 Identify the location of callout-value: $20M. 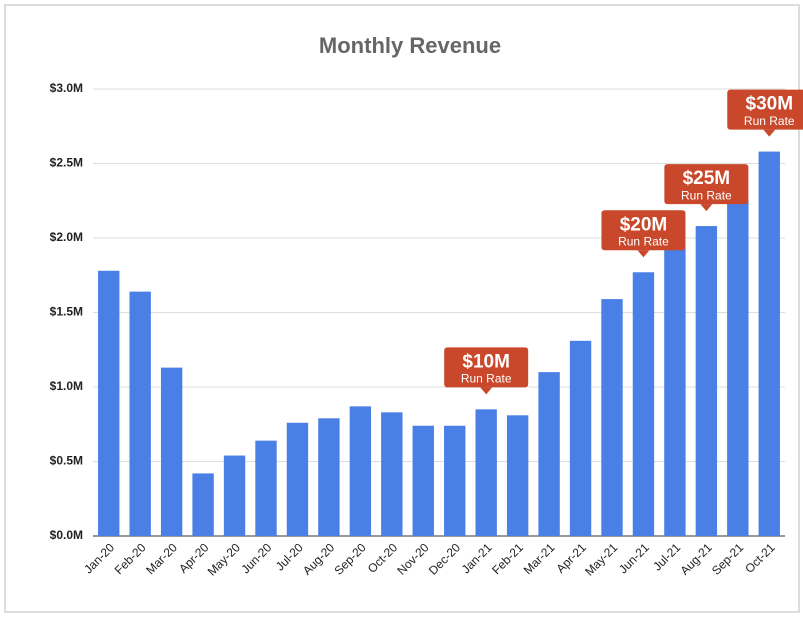
(644, 224).